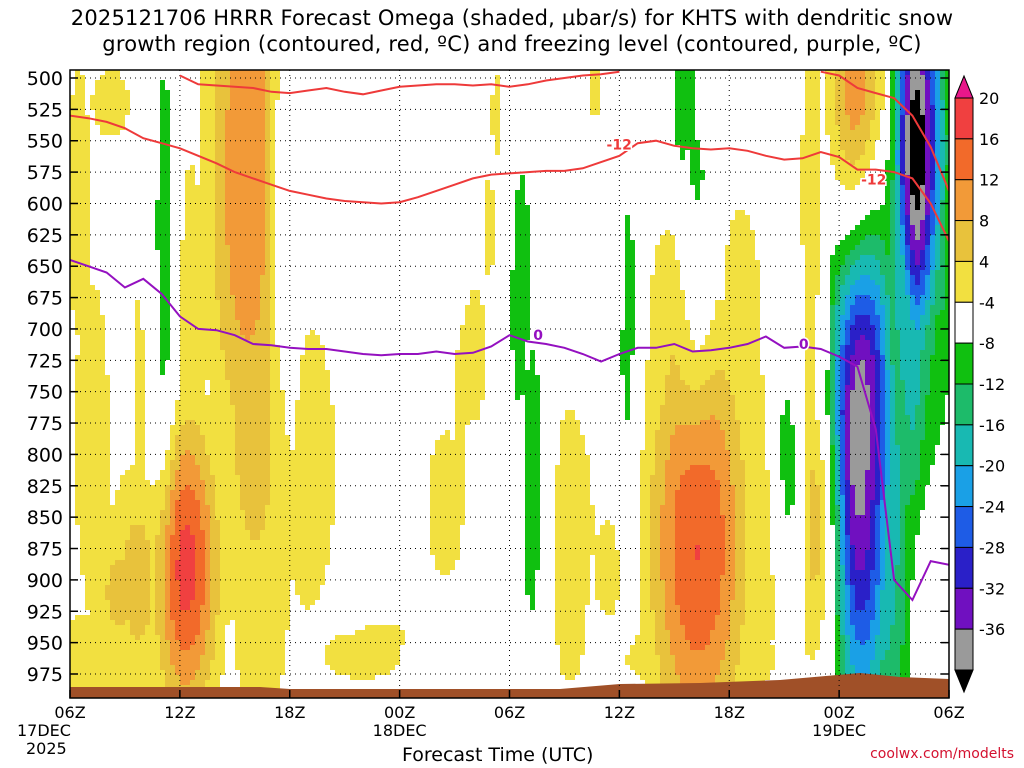  What do you see at coordinates (45, 581) in the screenshot?
I see `y-tick-label-900: 900` at bounding box center [45, 581].